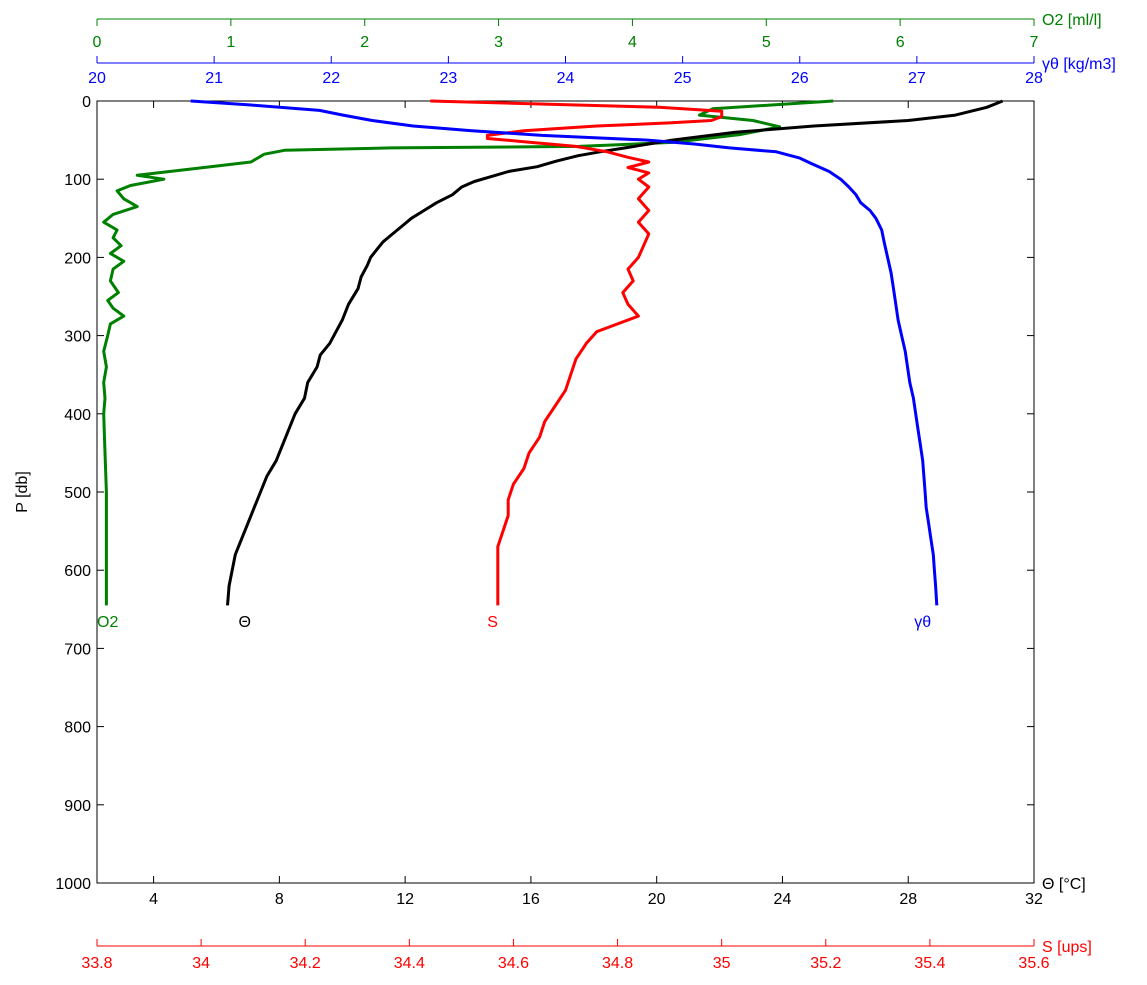 The height and width of the screenshot is (985, 1147). Describe the element at coordinates (513, 963) in the screenshot. I see `salinity-tick-label: 34.6` at that location.